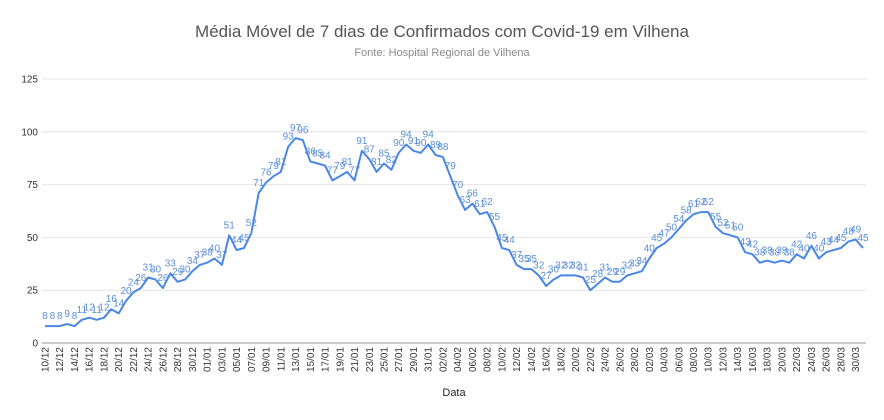  I want to click on x-tick-label: 30/03, so click(856, 359).